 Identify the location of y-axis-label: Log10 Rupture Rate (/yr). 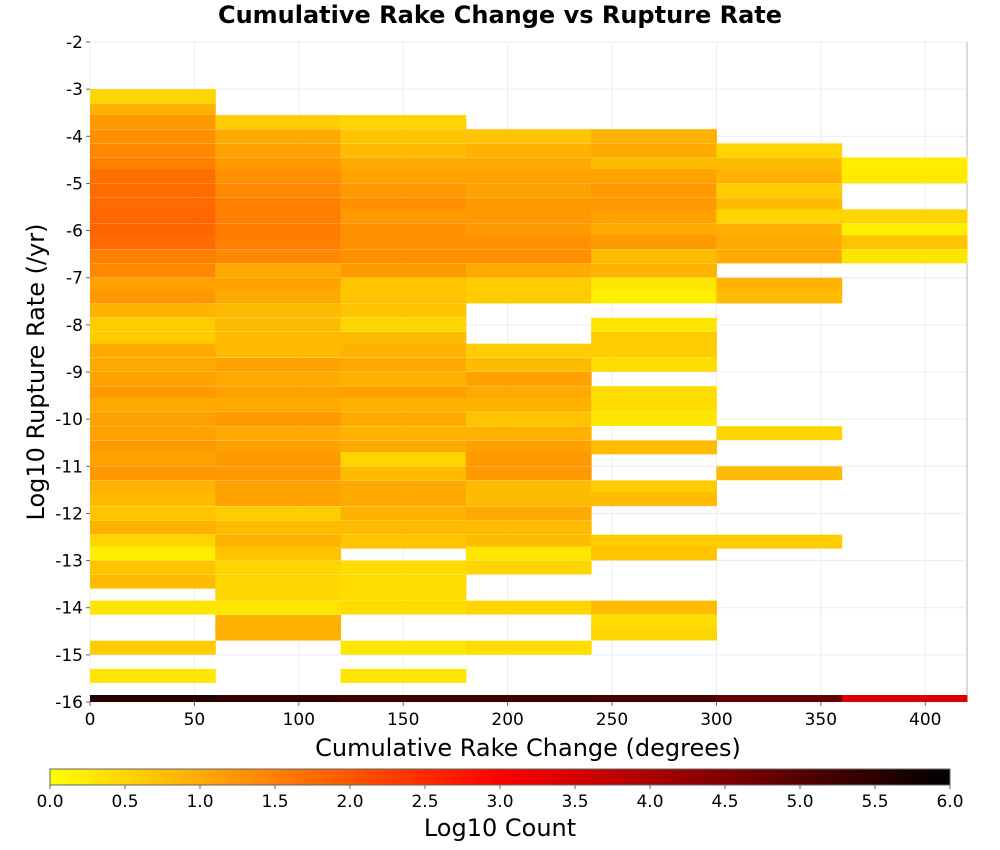
(36, 372).